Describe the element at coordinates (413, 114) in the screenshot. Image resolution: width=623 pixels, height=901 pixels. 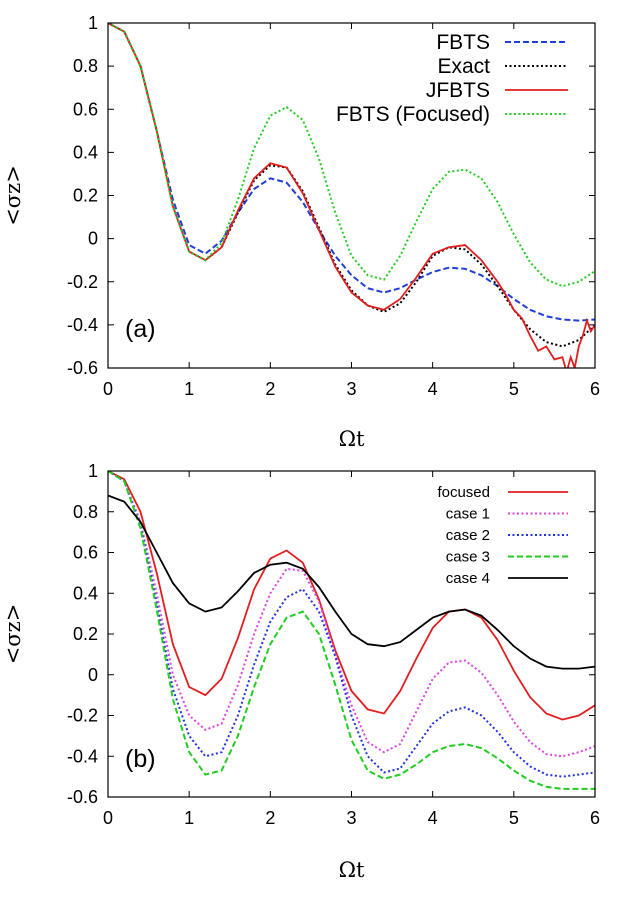
I see `legend-label: FBTS (Focused)` at that location.